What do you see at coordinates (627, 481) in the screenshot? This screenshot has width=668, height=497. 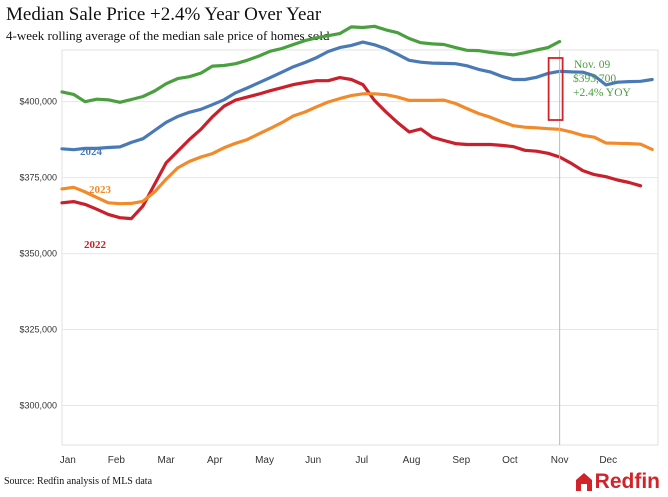 I see `brand-name: Redfin` at bounding box center [627, 481].